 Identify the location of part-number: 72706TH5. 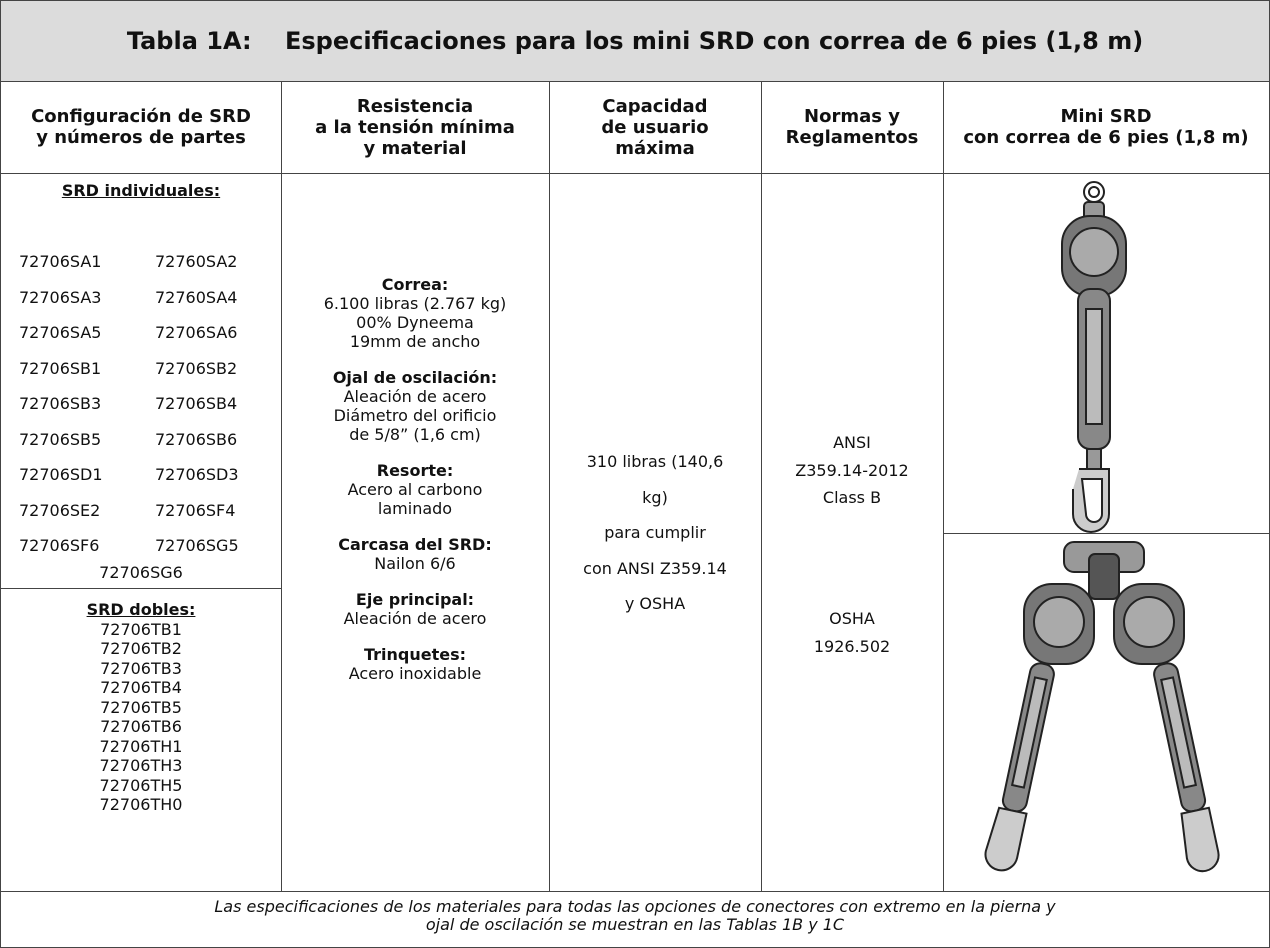
(141, 785).